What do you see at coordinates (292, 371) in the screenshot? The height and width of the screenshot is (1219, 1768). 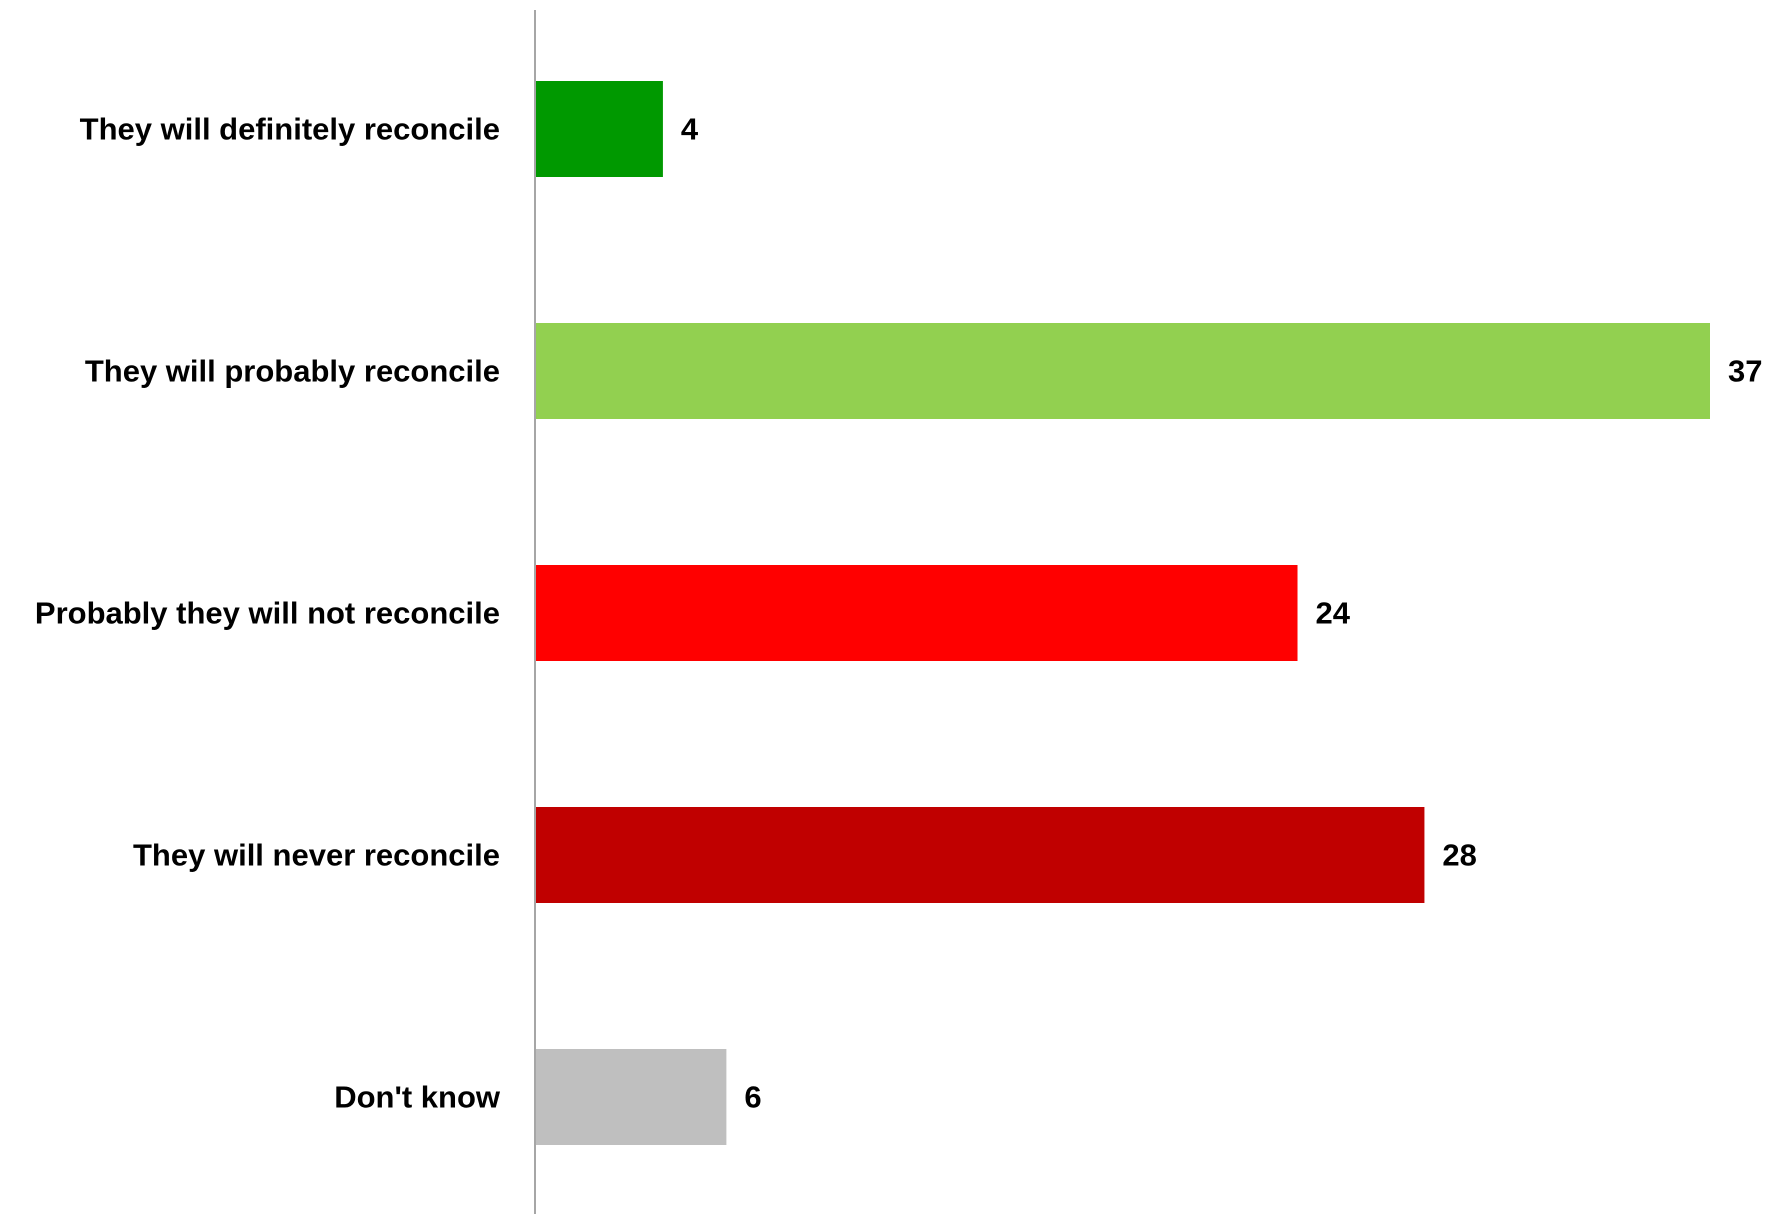 I see `category-label-1: They will probably reconcile` at bounding box center [292, 371].